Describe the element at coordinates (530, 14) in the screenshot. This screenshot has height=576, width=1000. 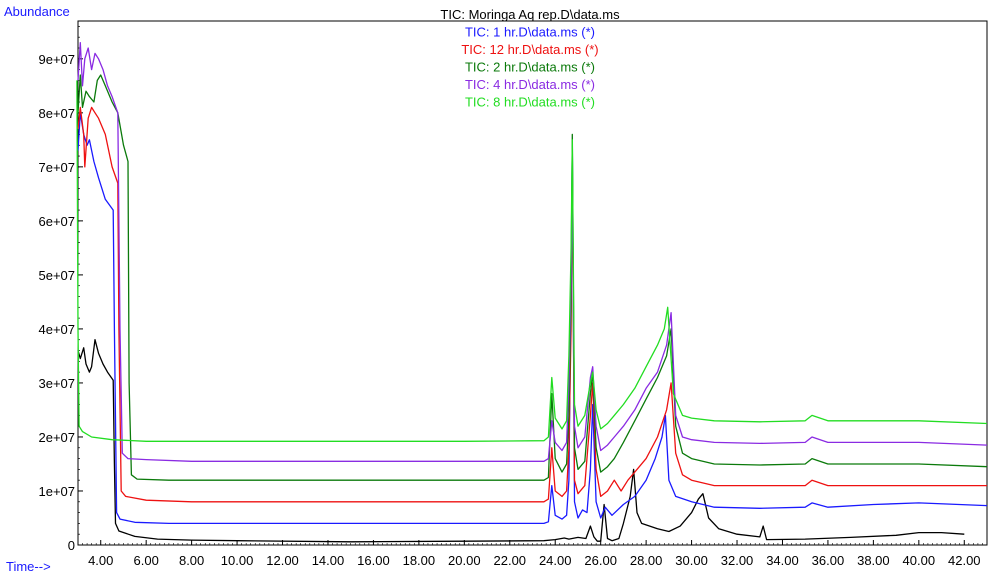
I see `chart-title: TIC: Moringa Aq rep.D\data.ms` at that location.